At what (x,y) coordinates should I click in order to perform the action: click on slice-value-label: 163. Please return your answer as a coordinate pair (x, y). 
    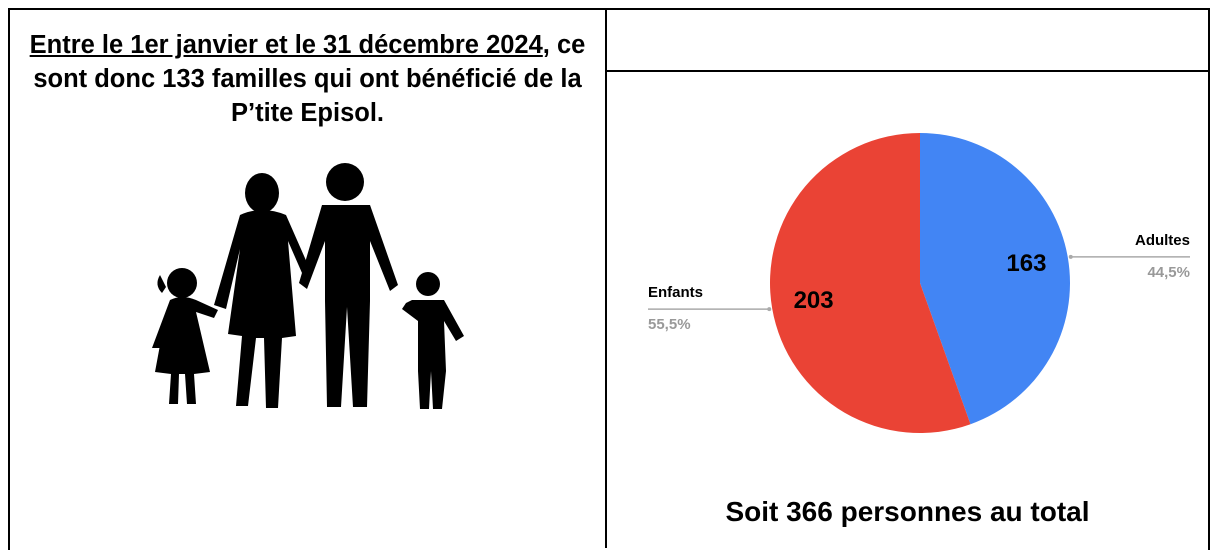
    Looking at the image, I should click on (1026, 263).